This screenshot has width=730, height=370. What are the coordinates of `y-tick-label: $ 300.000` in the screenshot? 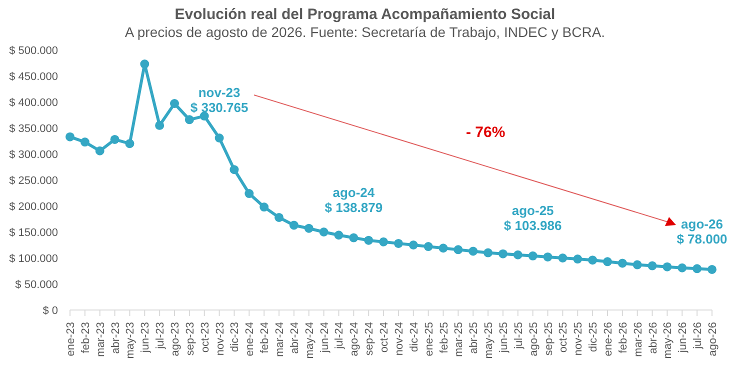 It's located at (33, 155).